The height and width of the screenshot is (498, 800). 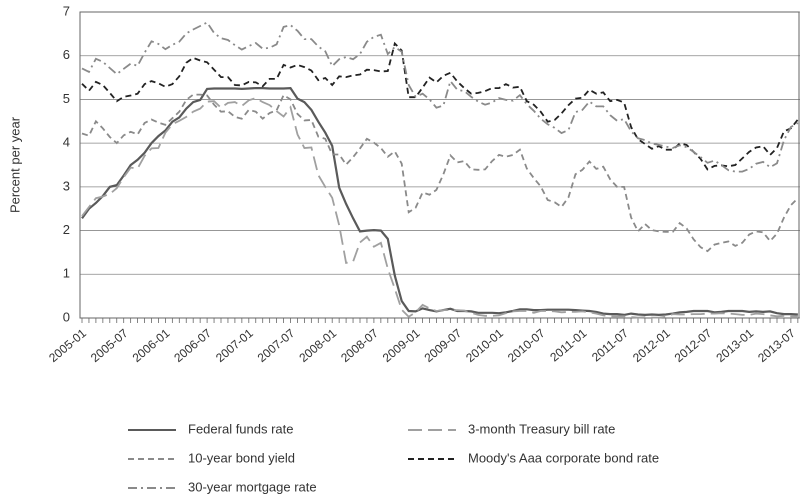 What do you see at coordinates (401, 345) in the screenshot?
I see `x-tick-label: 2009-01` at bounding box center [401, 345].